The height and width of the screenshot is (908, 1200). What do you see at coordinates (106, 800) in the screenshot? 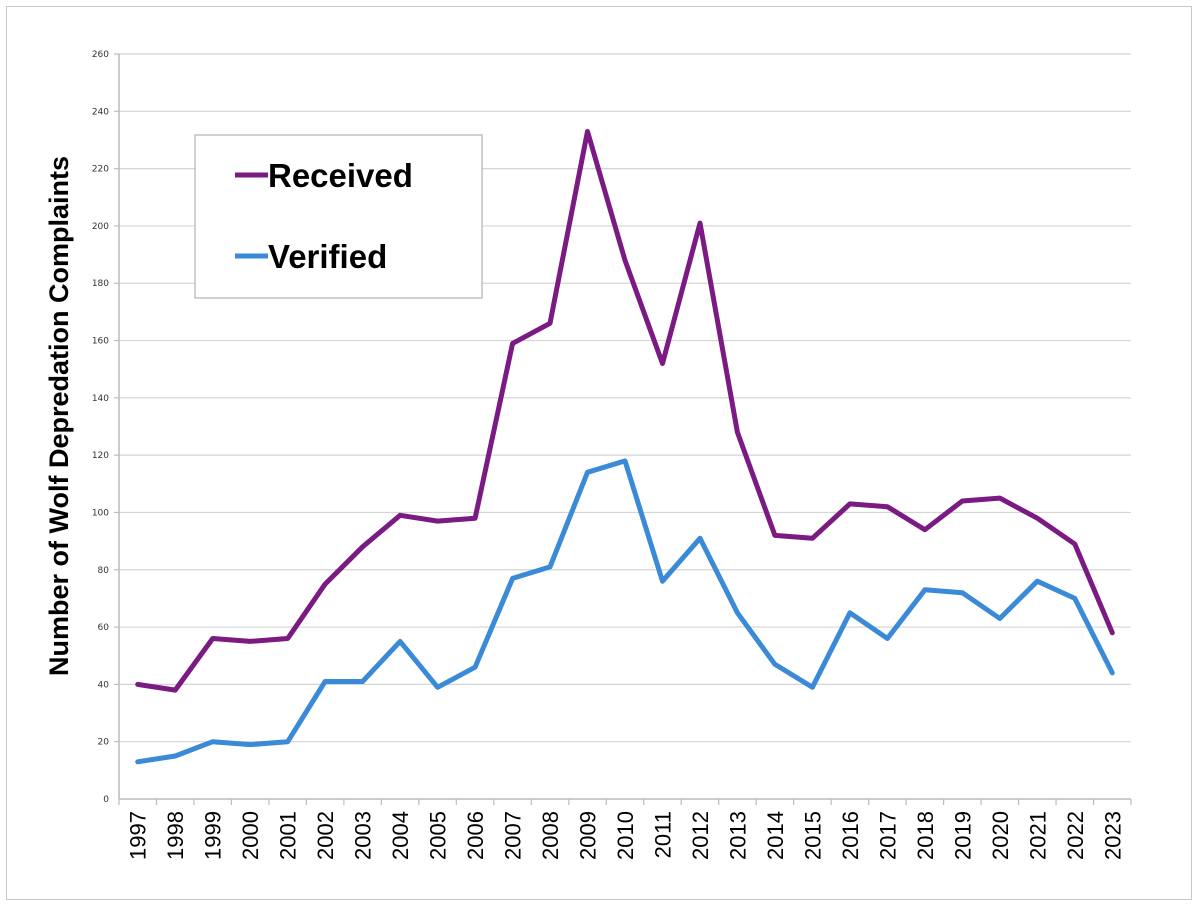
I see `y-tick-label: 0` at bounding box center [106, 800].